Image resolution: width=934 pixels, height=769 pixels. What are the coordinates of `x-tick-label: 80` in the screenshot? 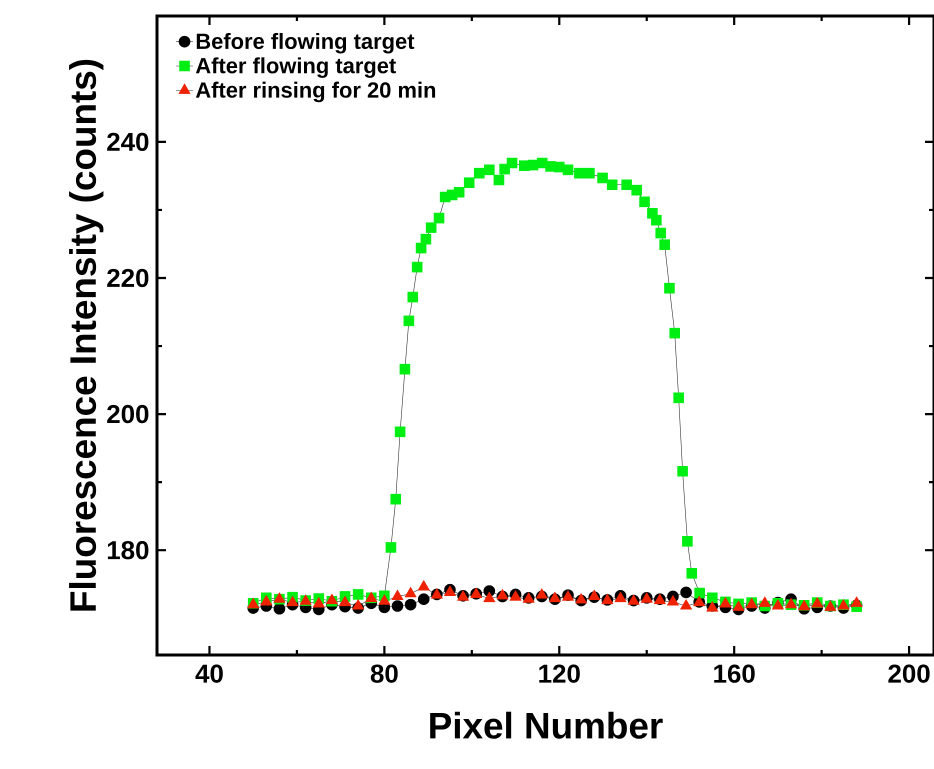 It's located at (384, 673).